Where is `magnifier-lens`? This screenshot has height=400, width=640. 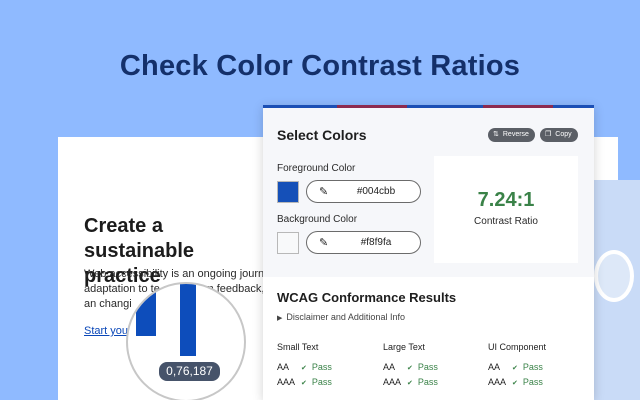 magnifier-lens is located at coordinates (186, 341).